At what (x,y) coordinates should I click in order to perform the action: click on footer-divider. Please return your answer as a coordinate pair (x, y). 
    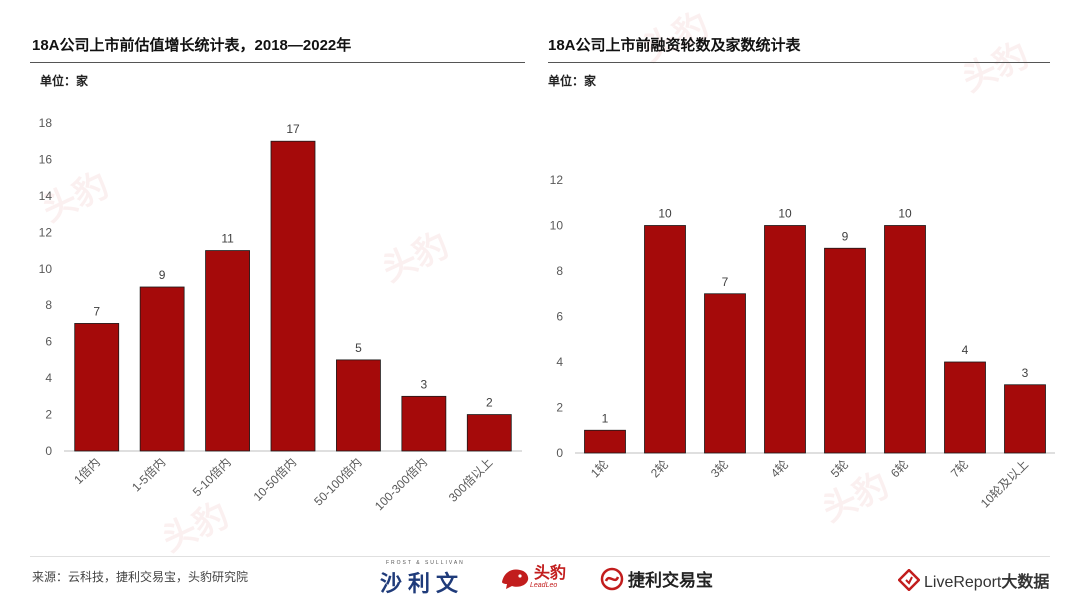
    Looking at the image, I should click on (540, 556).